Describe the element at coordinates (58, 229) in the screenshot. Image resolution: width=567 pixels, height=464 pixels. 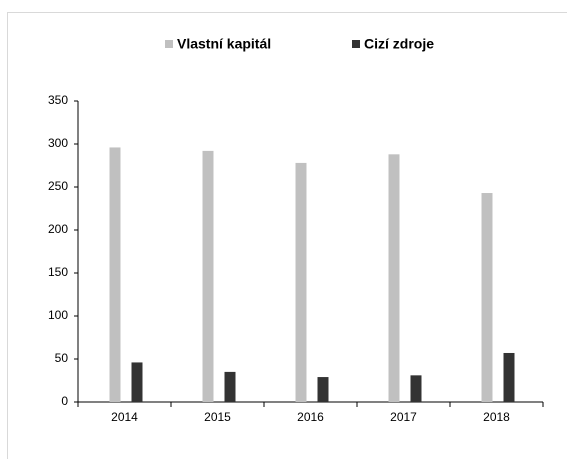
I see `y-tick-label: 200` at that location.